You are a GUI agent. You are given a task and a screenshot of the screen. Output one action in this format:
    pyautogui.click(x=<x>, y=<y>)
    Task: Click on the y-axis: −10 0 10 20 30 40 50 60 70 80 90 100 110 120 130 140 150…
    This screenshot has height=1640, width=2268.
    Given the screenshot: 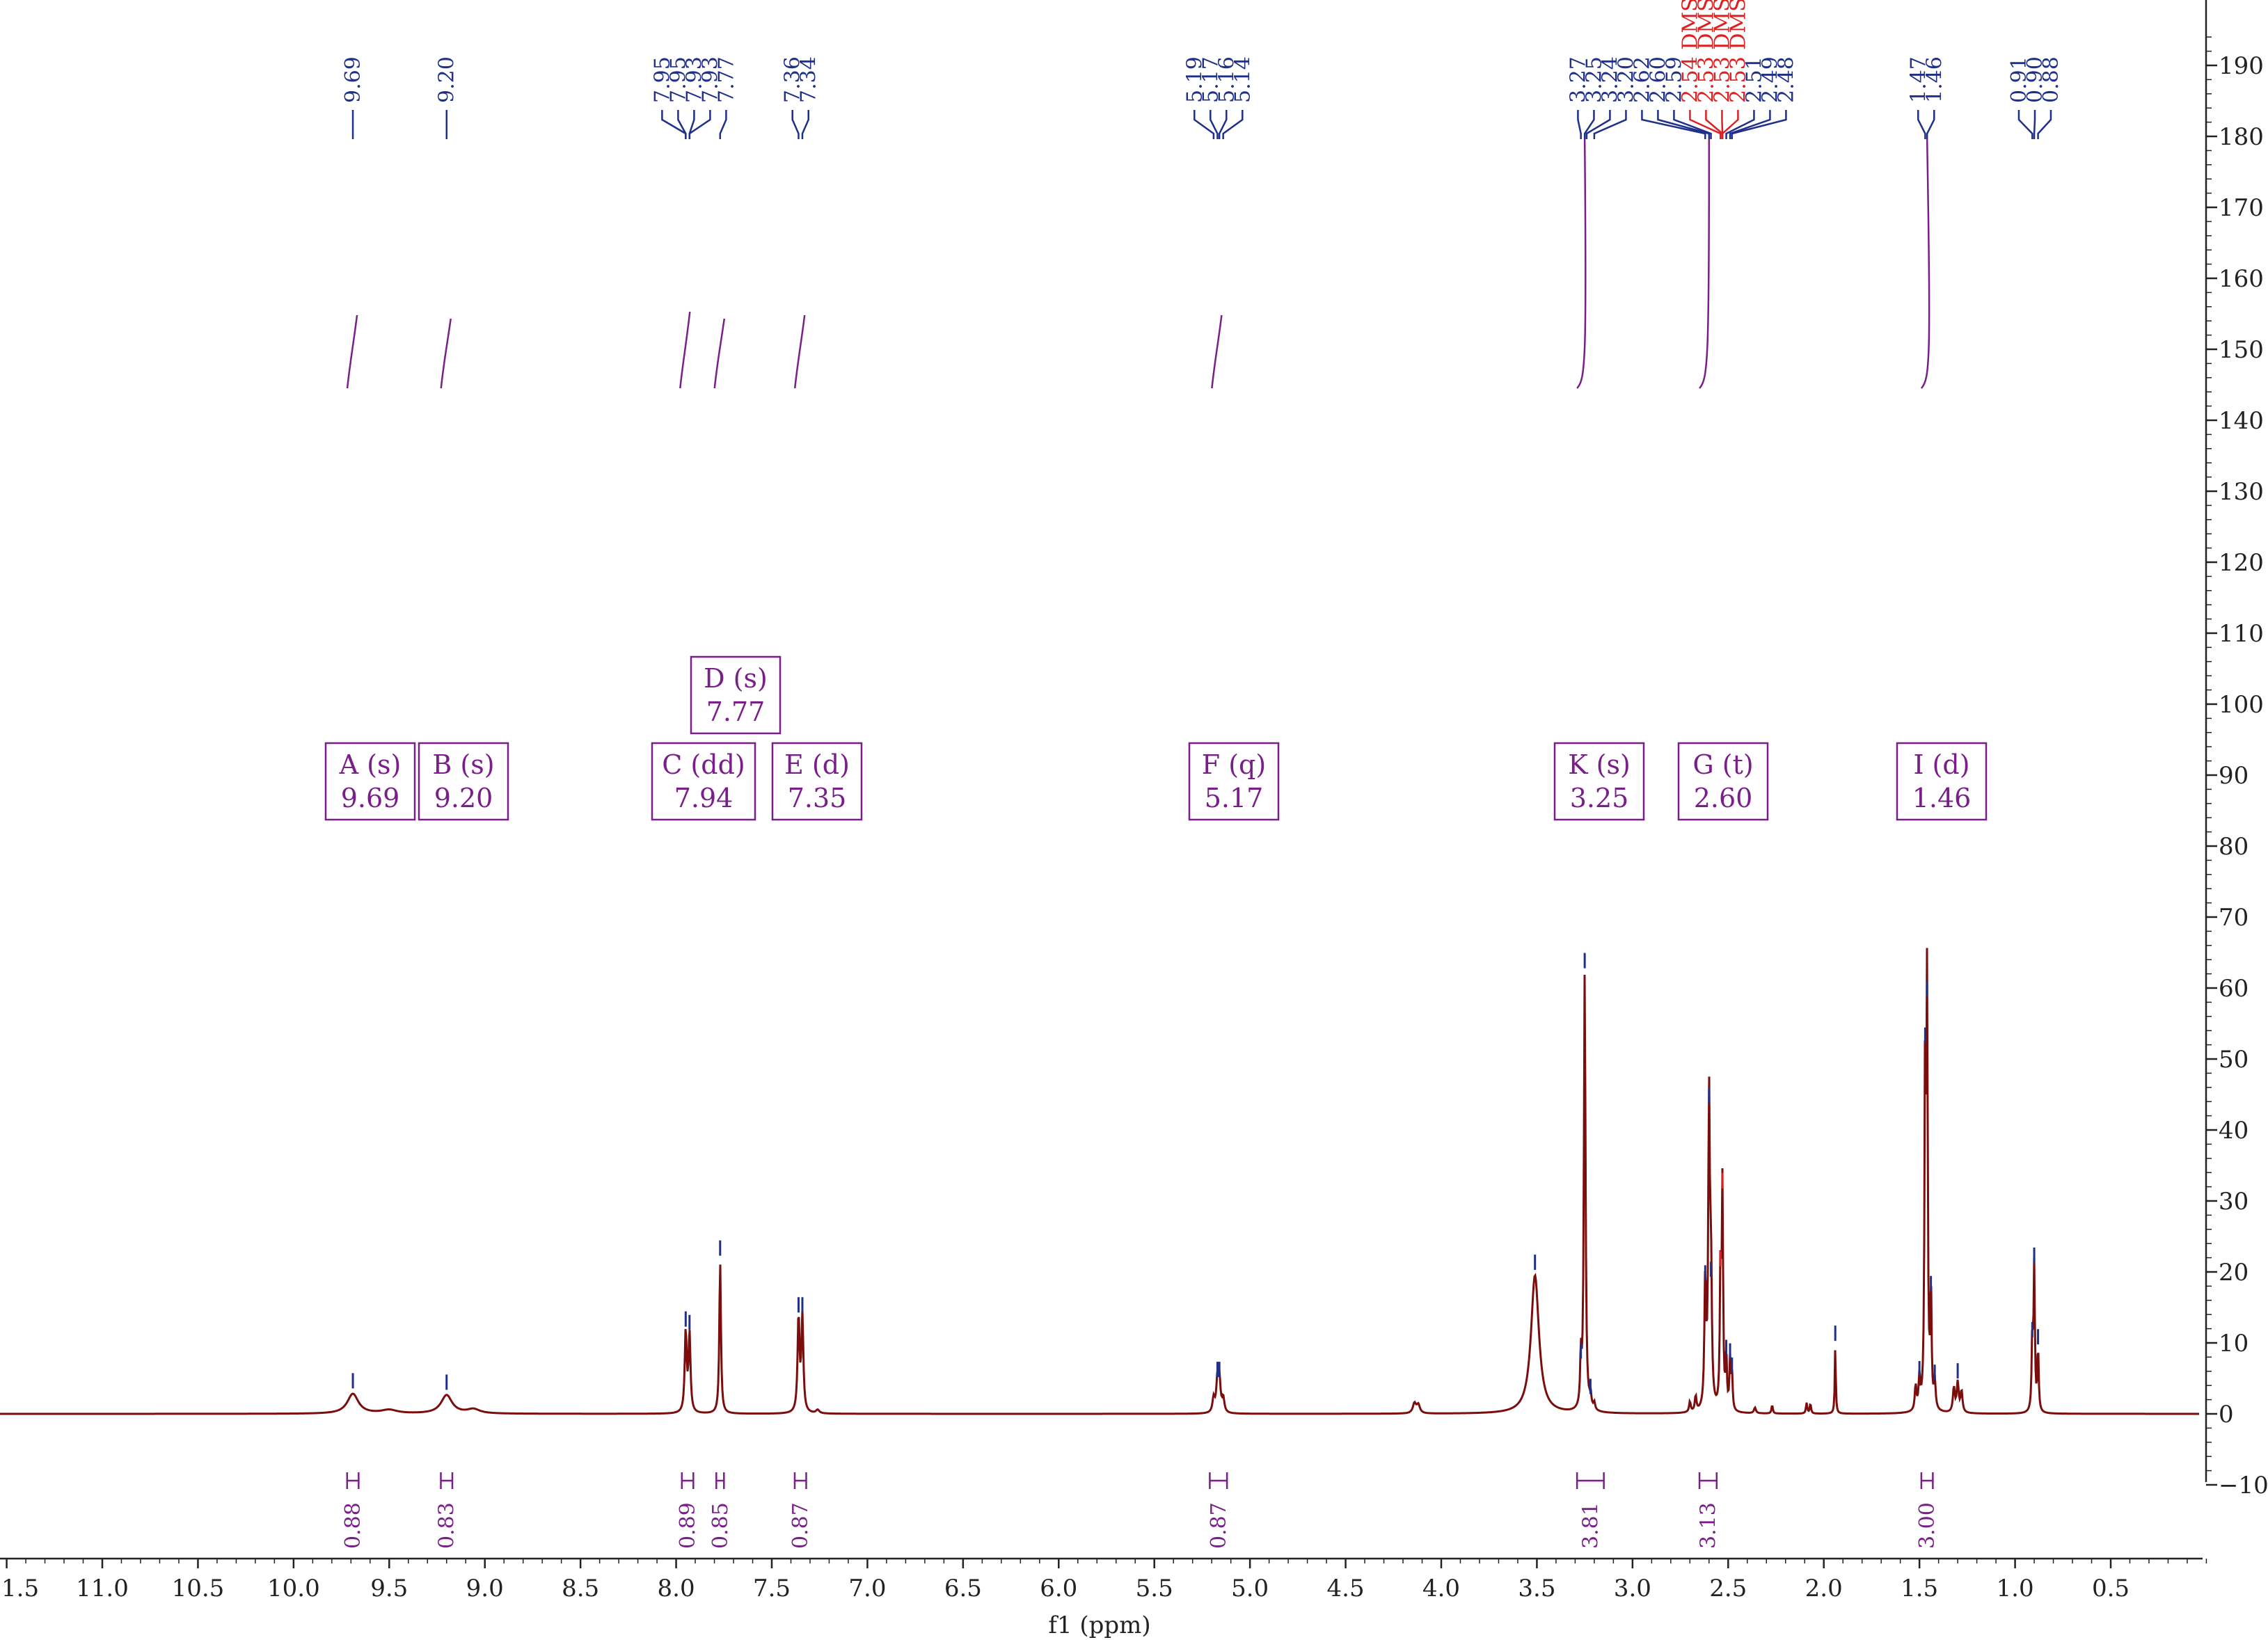 What is the action you would take?
    pyautogui.click(x=2236, y=749)
    